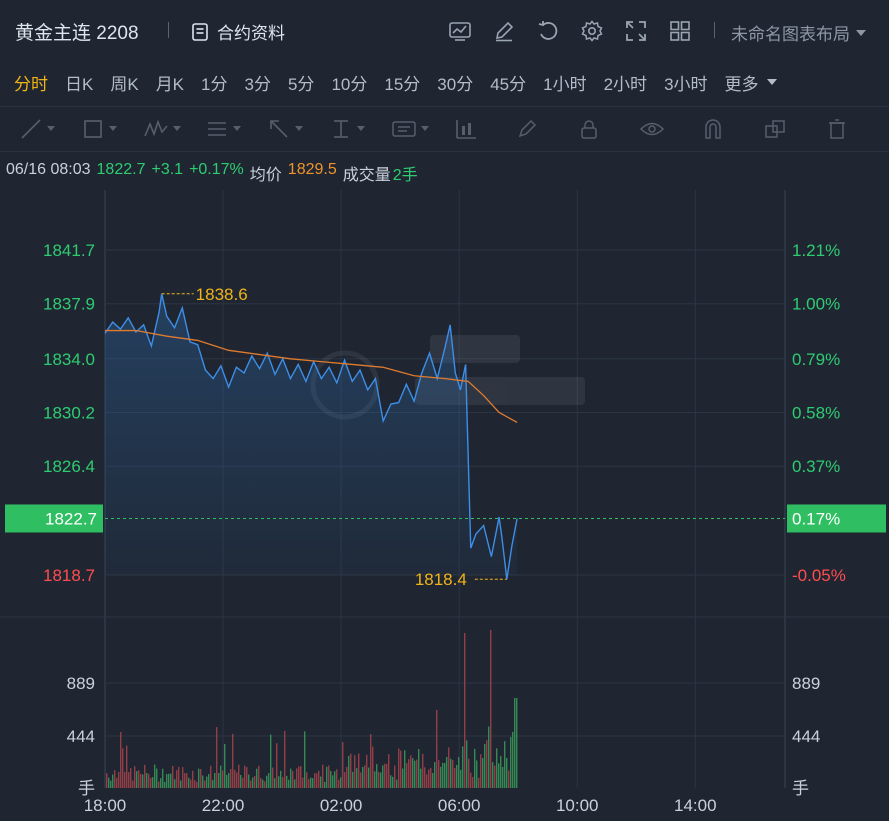  Describe the element at coordinates (547, 129) in the screenshot. I see `brush-tool-icon` at that location.